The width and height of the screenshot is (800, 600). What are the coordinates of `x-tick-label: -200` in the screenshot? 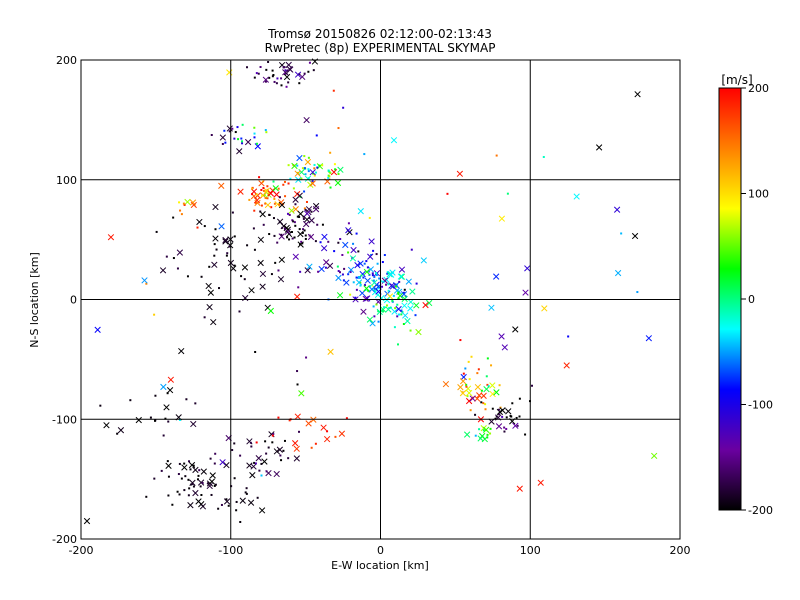 It's located at (81, 550).